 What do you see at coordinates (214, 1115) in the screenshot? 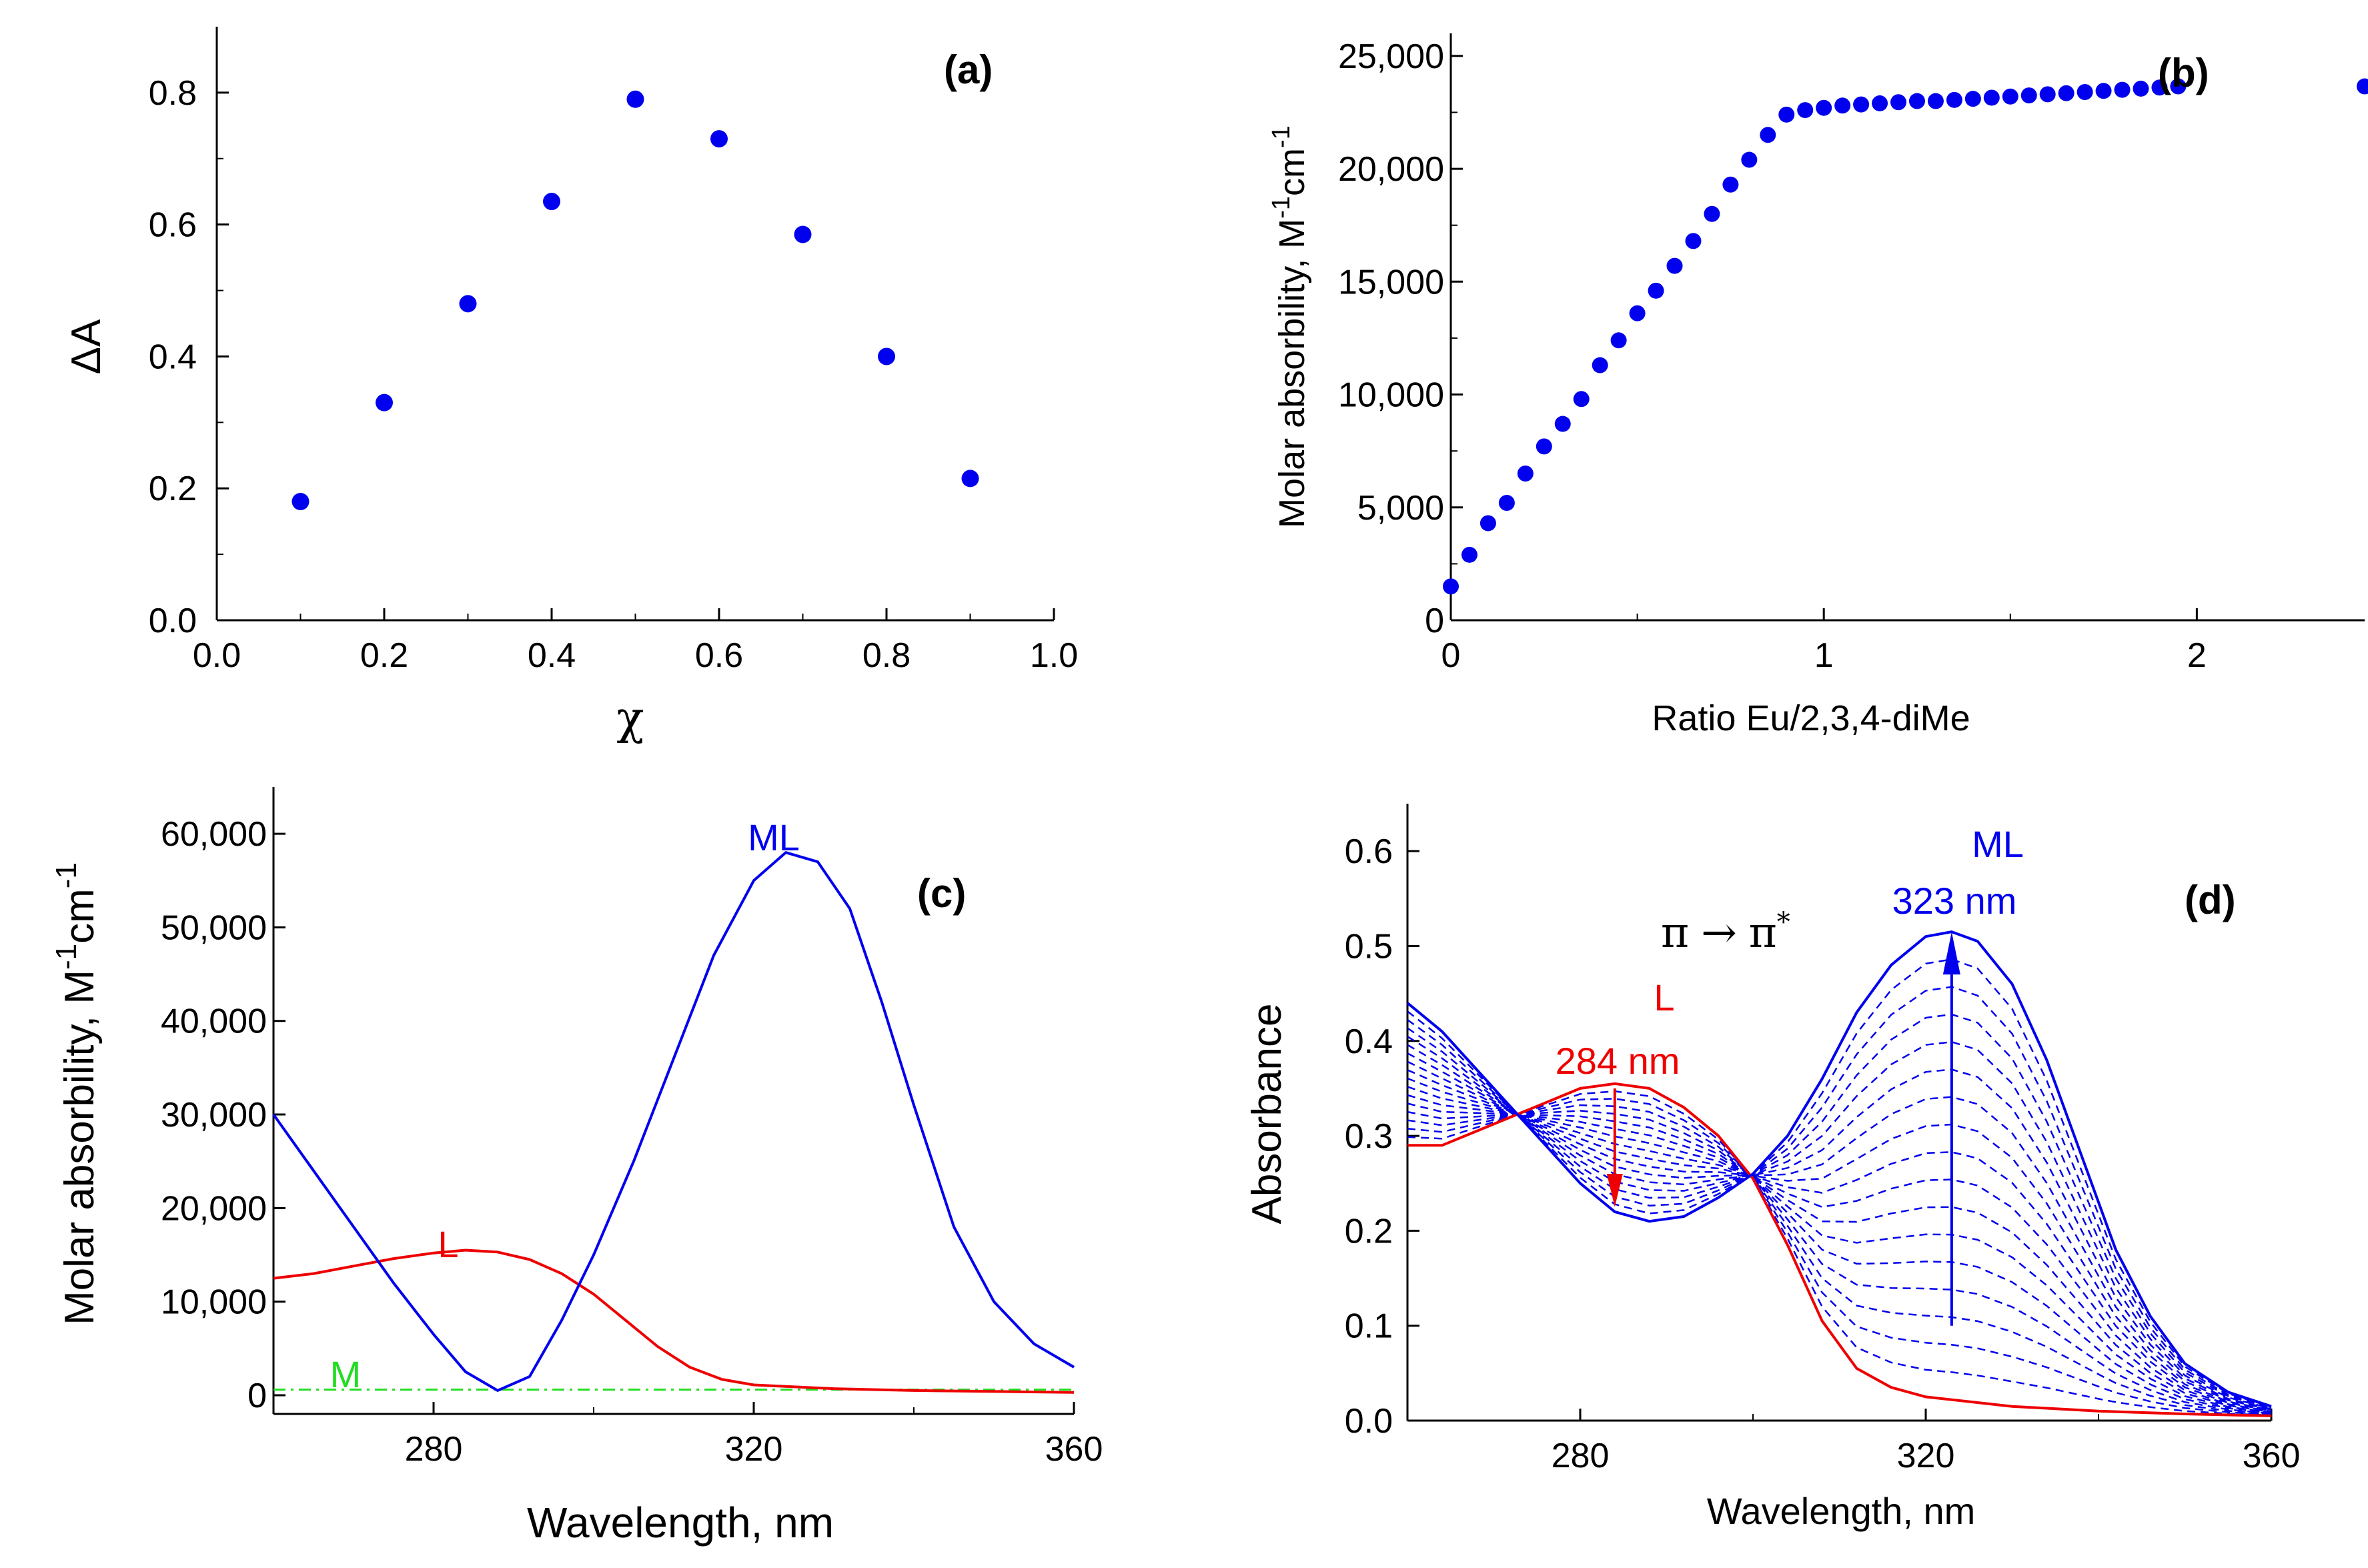
I see `y-tick-label: 30,000` at bounding box center [214, 1115].